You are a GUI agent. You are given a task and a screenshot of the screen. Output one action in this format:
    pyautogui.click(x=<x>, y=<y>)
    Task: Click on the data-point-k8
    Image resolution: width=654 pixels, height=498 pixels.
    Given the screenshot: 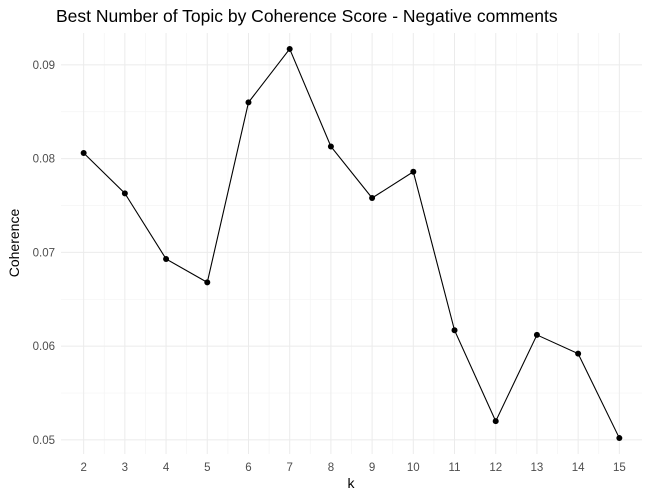 What is the action you would take?
    pyautogui.click(x=330, y=146)
    